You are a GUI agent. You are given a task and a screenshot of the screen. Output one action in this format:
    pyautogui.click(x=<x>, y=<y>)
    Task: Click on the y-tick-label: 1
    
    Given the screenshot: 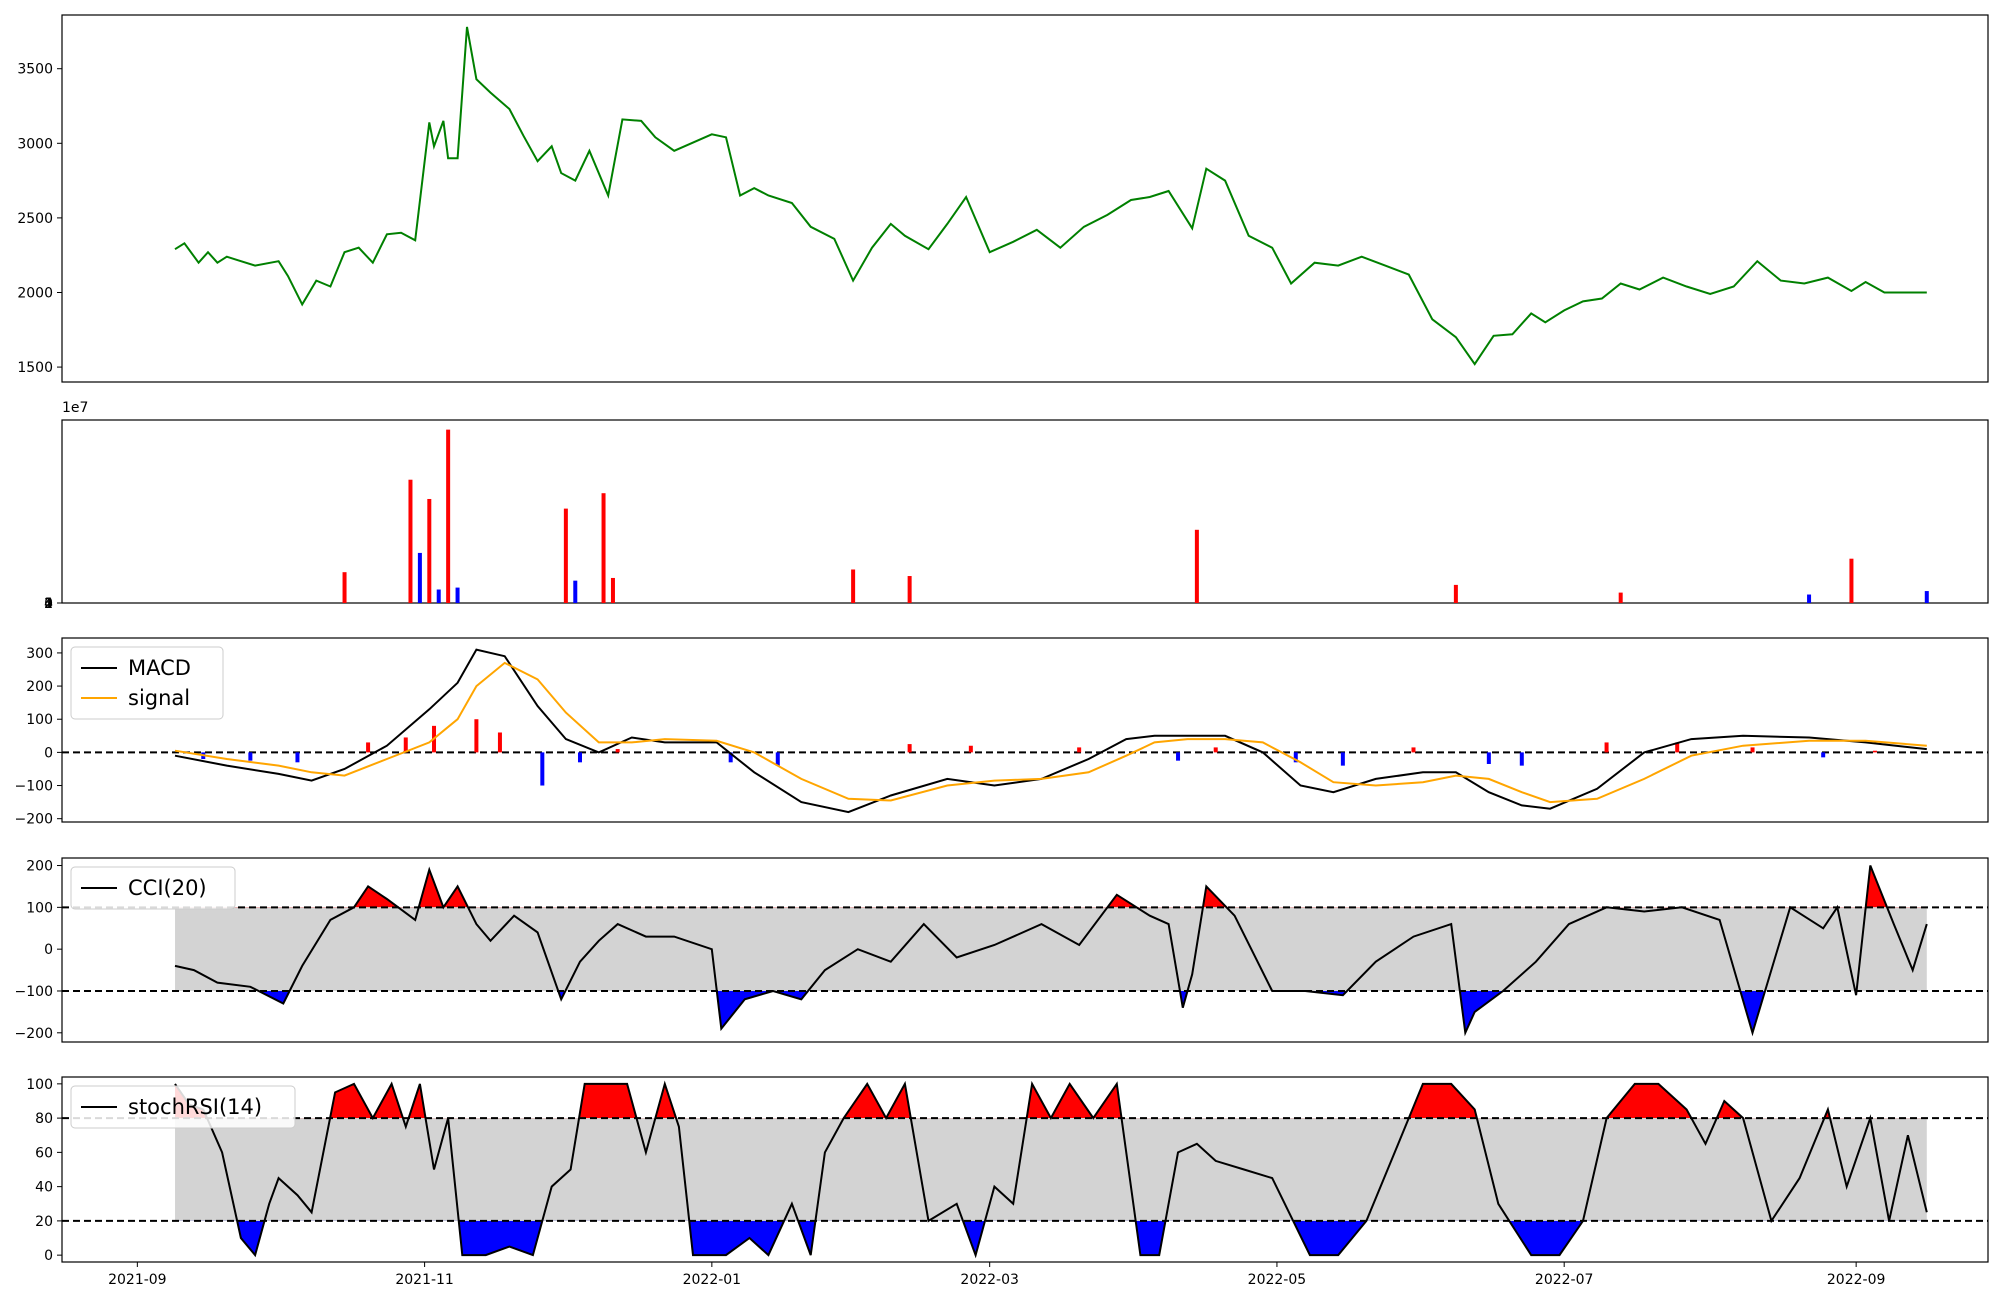 What is the action you would take?
    pyautogui.click(x=48, y=604)
    